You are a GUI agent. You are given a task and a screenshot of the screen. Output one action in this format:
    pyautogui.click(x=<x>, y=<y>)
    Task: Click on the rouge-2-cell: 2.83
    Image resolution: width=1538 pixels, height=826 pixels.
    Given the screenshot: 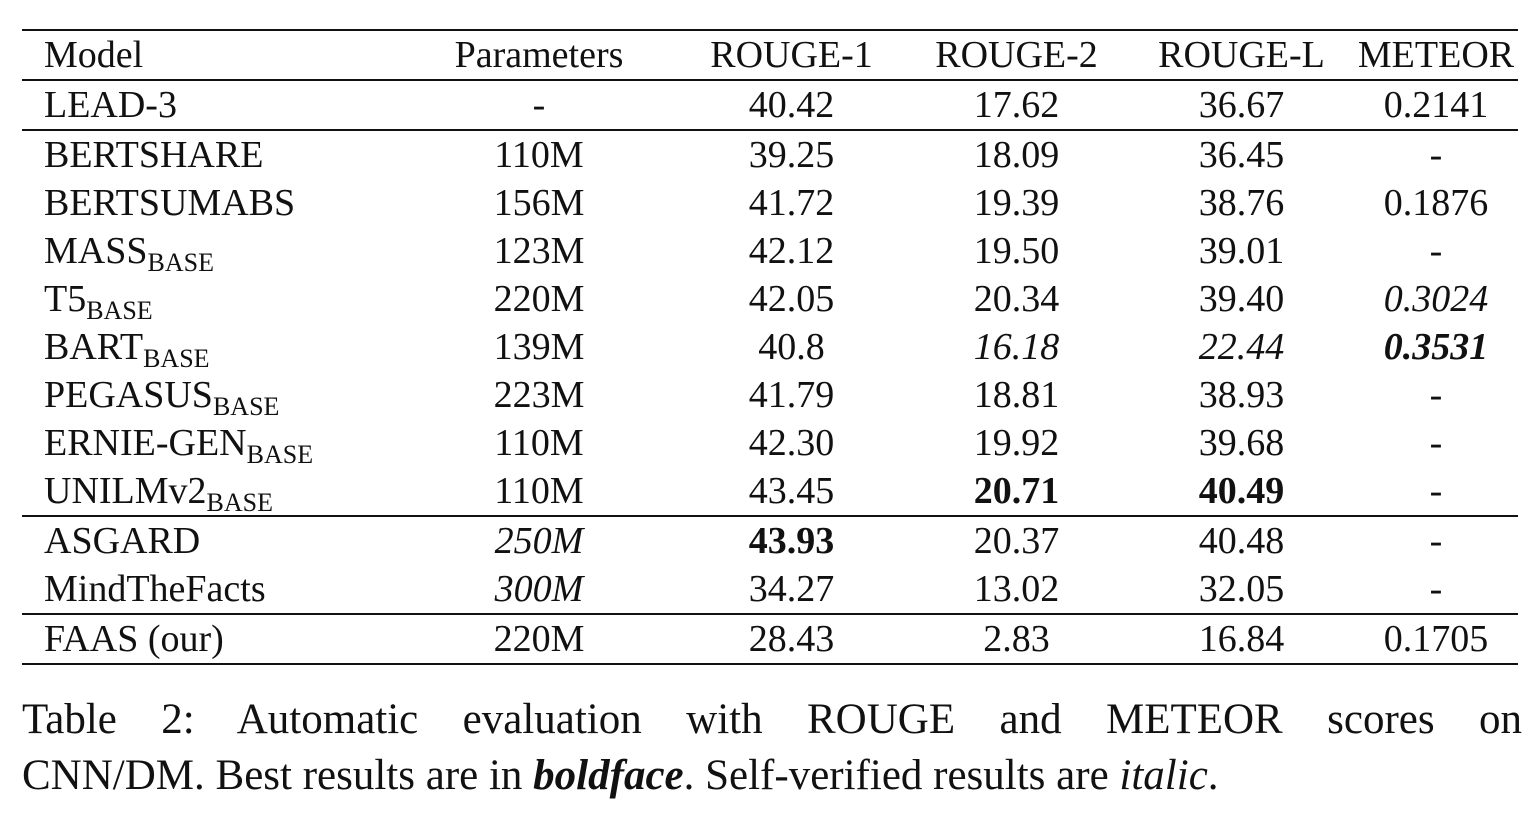 What is the action you would take?
    pyautogui.click(x=1016, y=639)
    